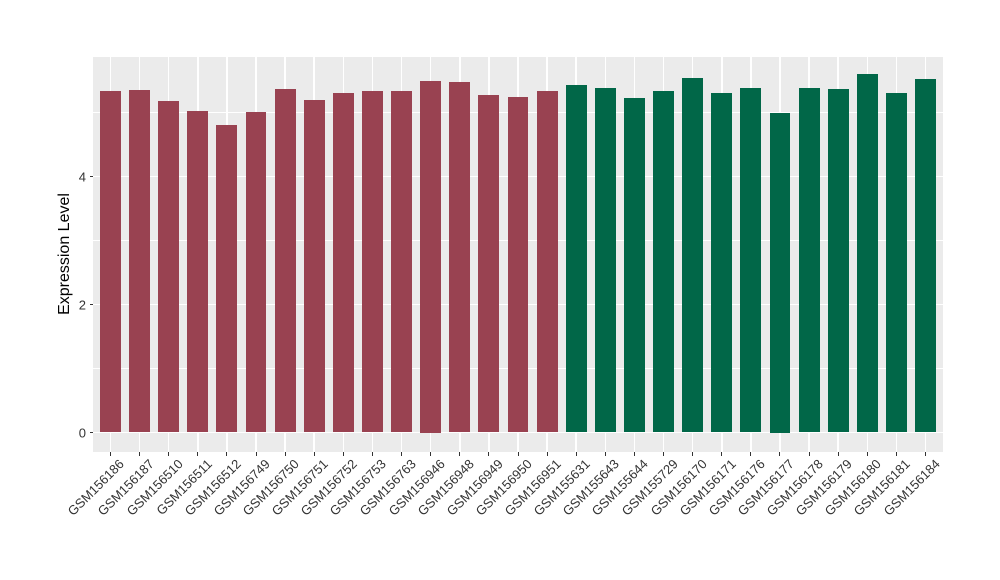 This screenshot has height=580, width=1000. What do you see at coordinates (82, 176) in the screenshot?
I see `y-tick-label: 4` at bounding box center [82, 176].